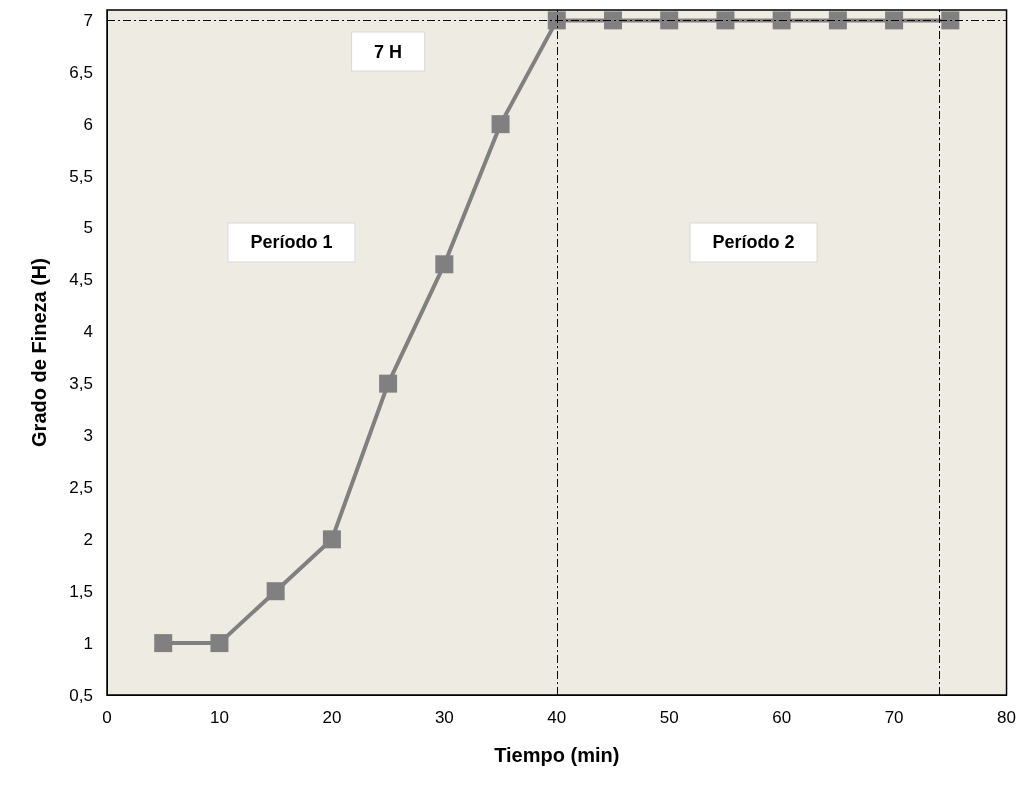  Describe the element at coordinates (81, 176) in the screenshot. I see `y-tick-label: 5,5` at that location.